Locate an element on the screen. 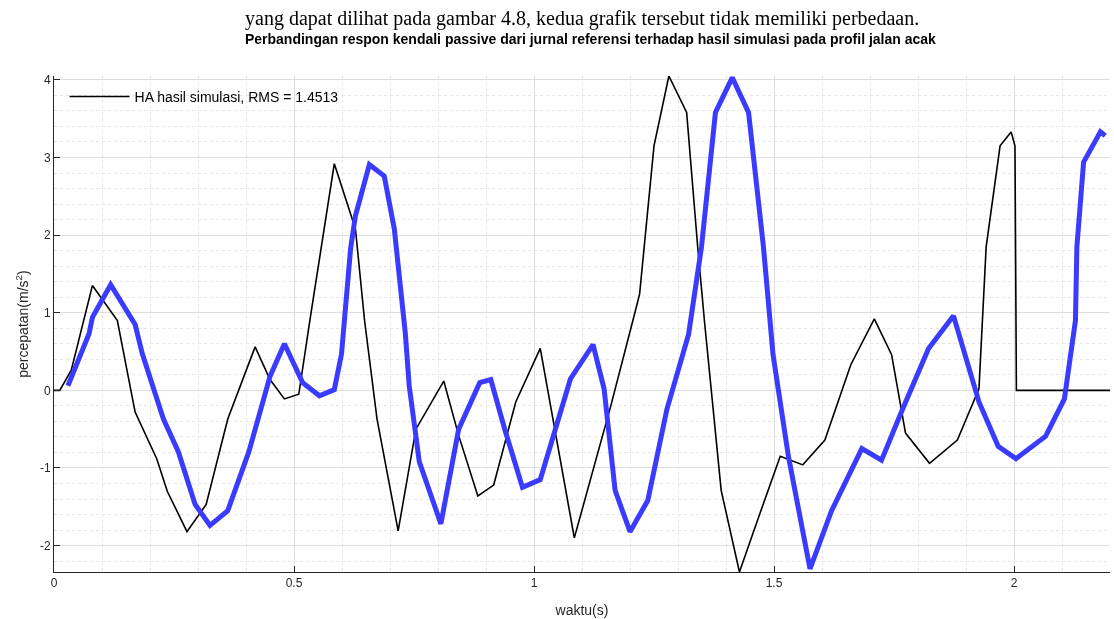 This screenshot has height=619, width=1114. chart-title: Perbandingan respon kendali passive dari jurnal referensi terhadap hasil simulasi pada profil jalan acak is located at coordinates (590, 38).